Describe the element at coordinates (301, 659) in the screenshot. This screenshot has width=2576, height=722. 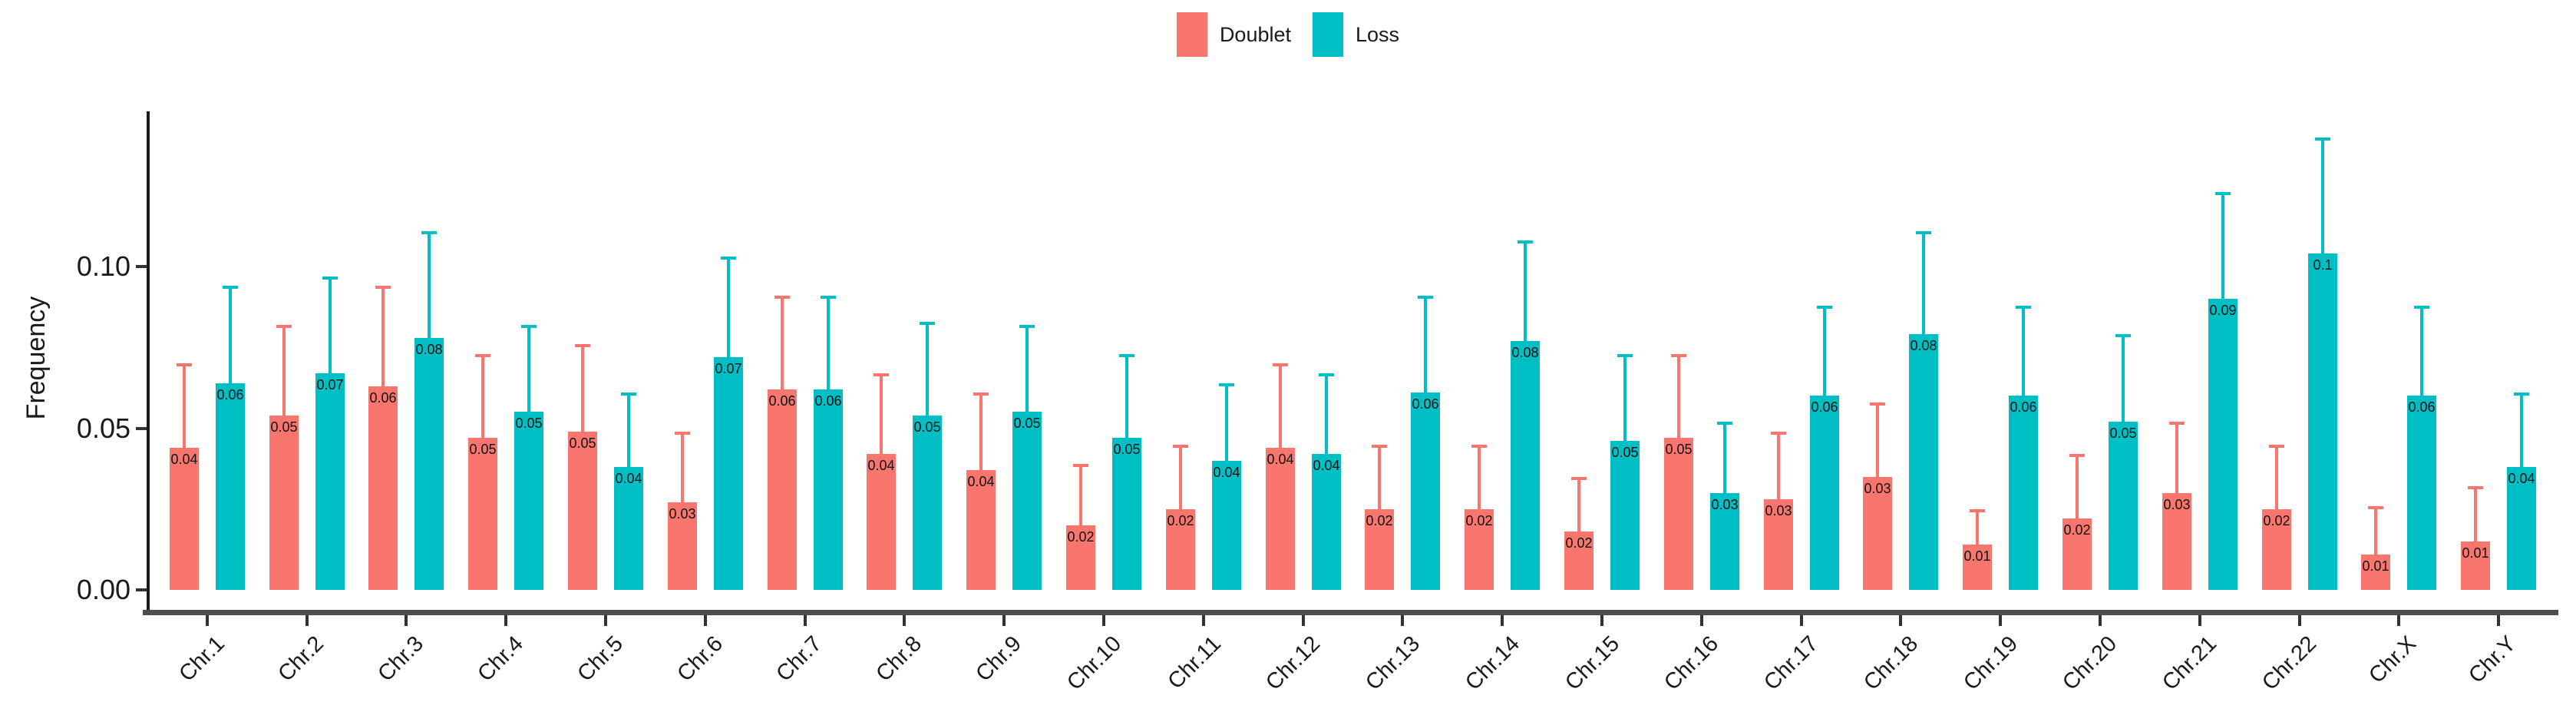
I see `x-tick-label-chr-2: Chr.2` at that location.